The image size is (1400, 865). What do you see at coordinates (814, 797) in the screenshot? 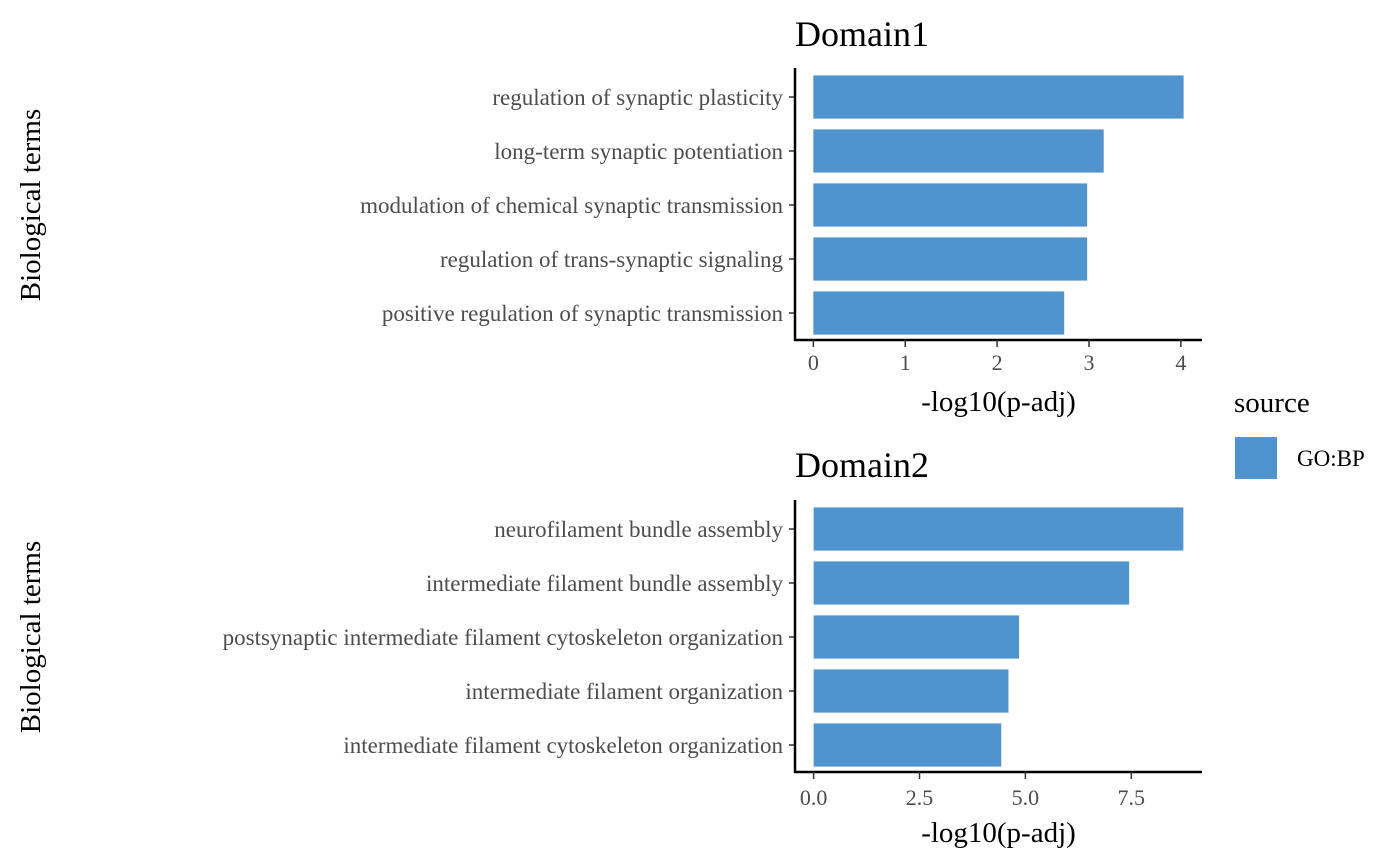
I see `x-tick-label: 0.0` at bounding box center [814, 797].